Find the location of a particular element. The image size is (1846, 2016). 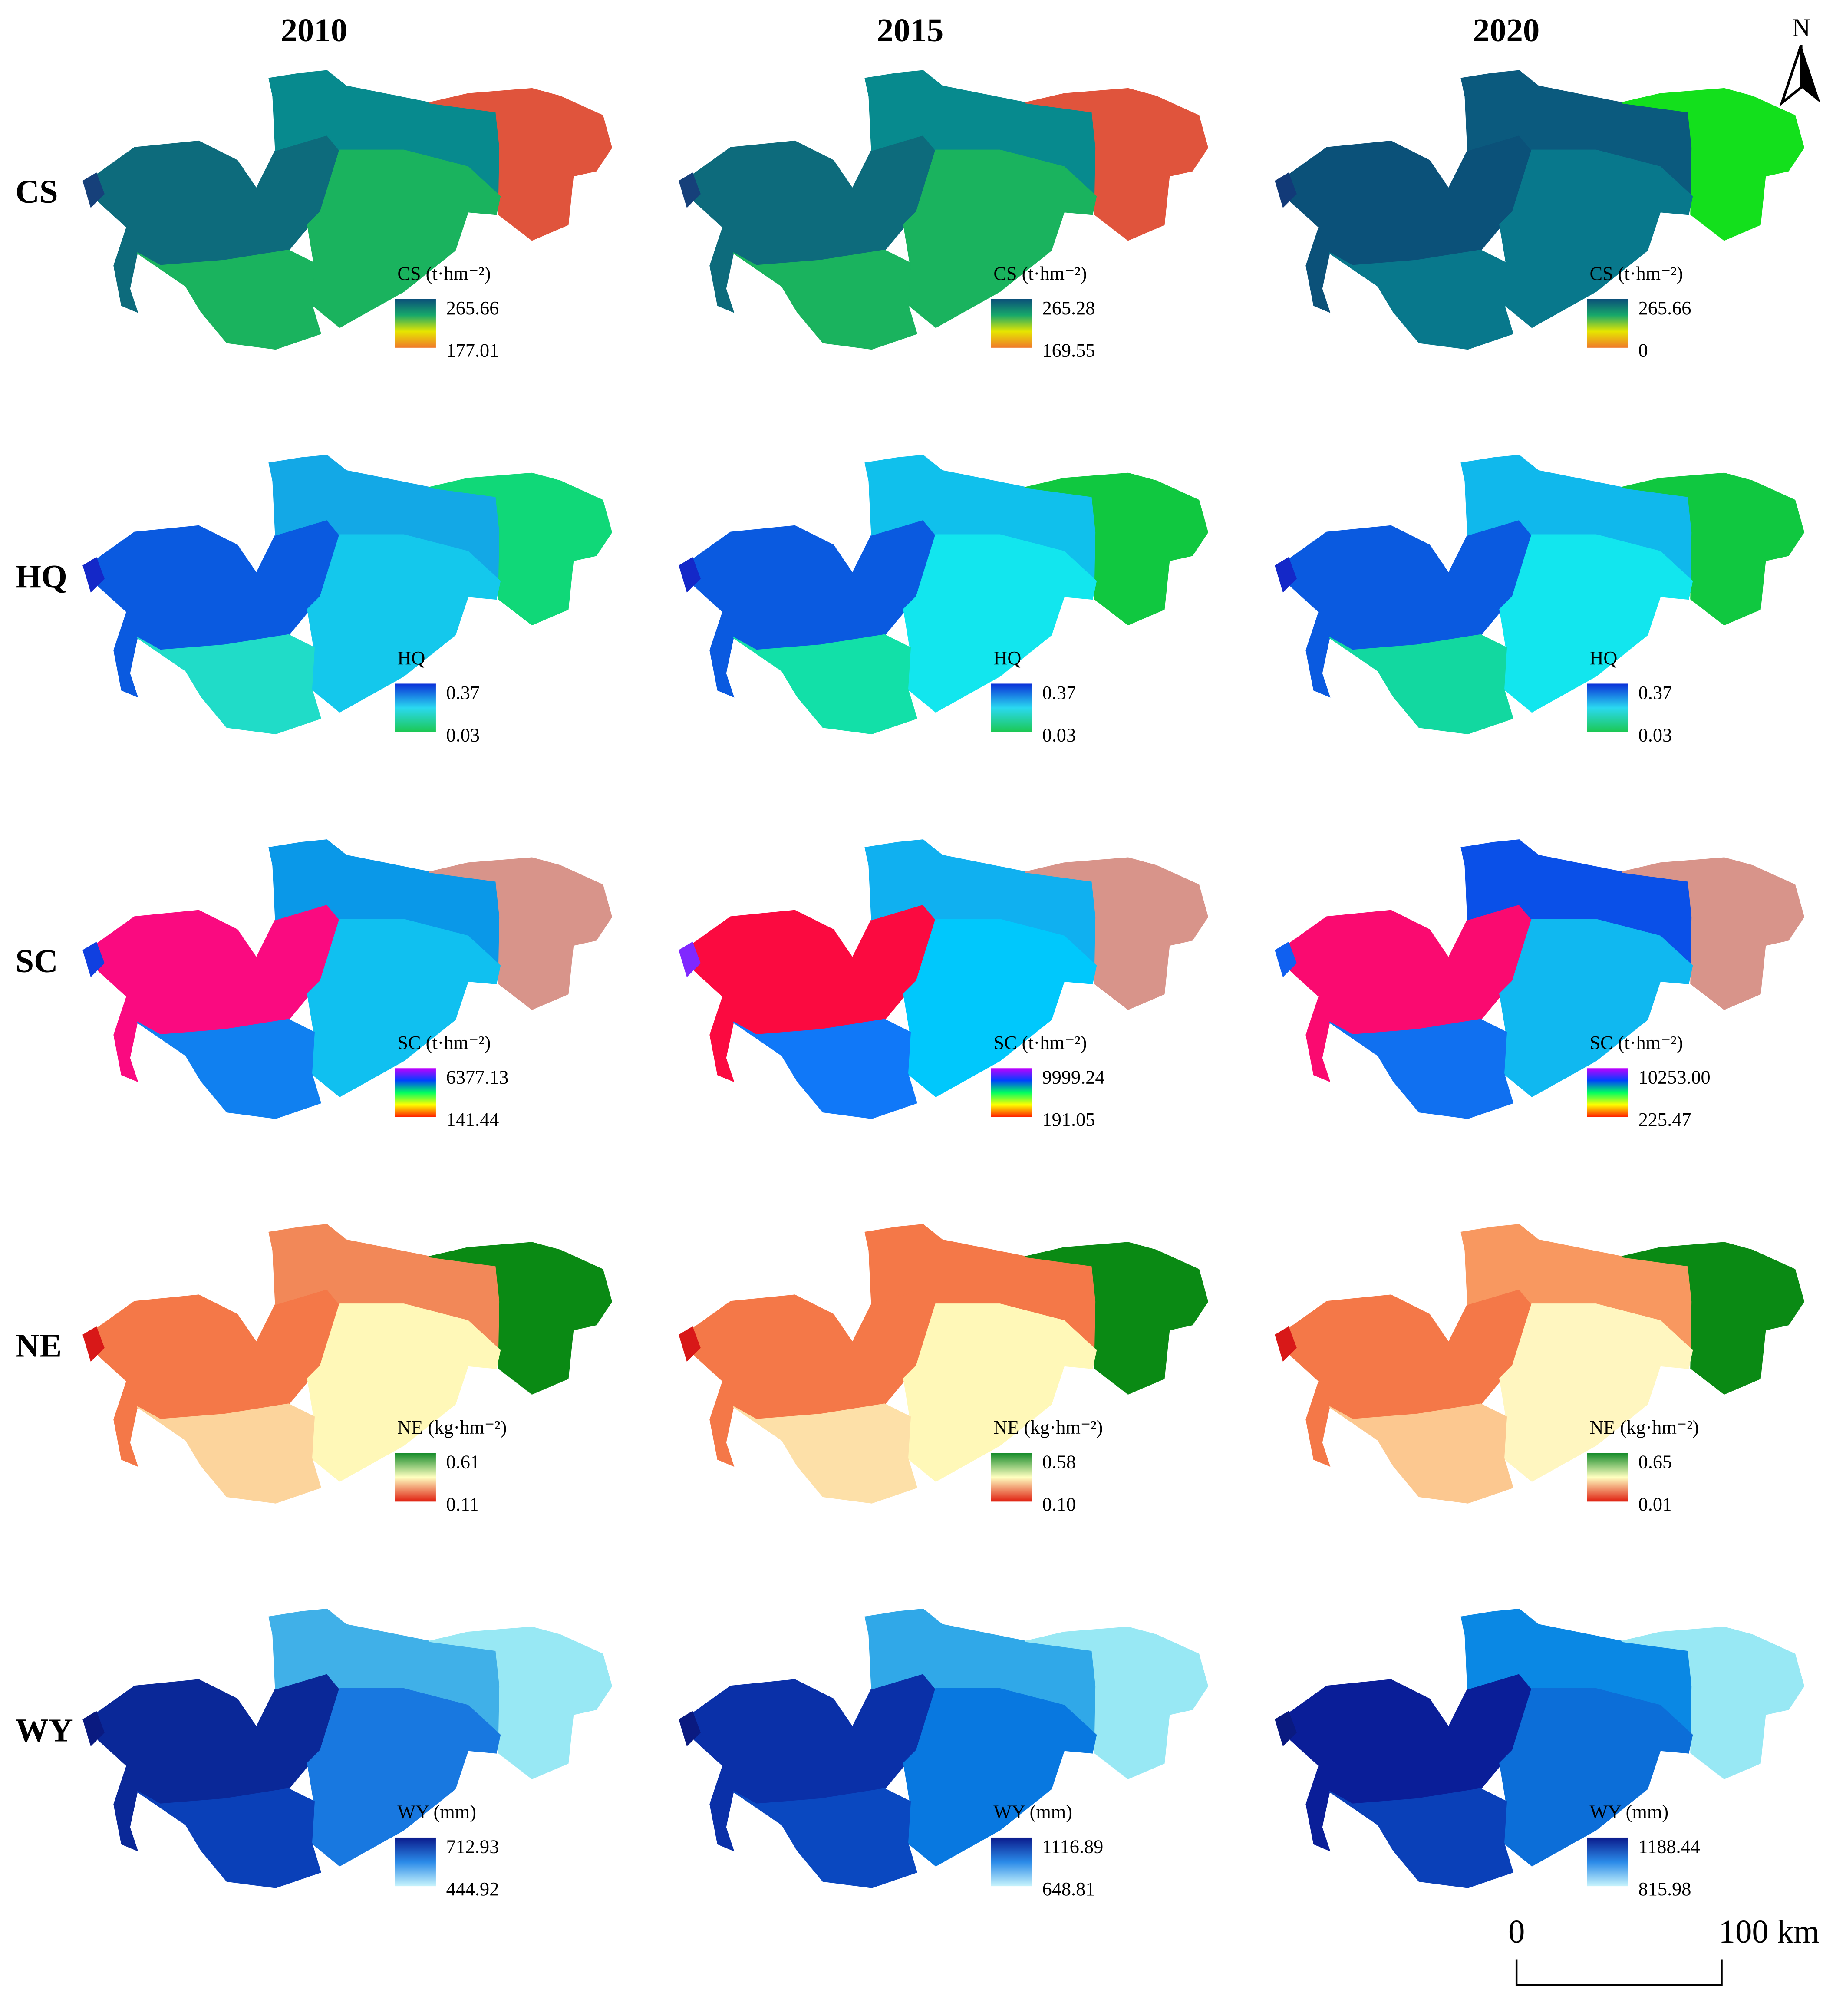

legend-max: 265.28 is located at coordinates (1069, 308).